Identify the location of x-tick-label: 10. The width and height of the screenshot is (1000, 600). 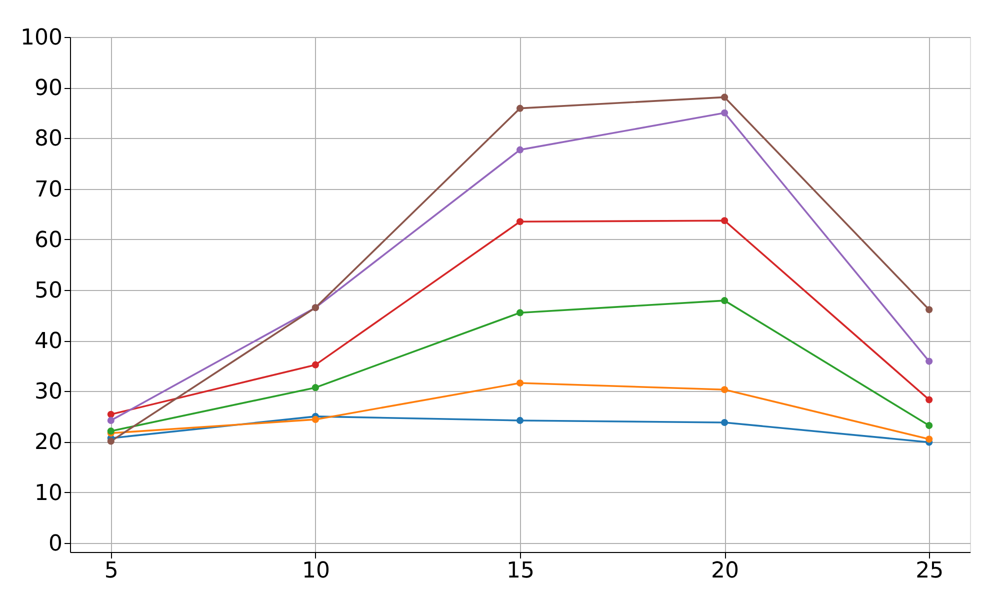
(316, 571).